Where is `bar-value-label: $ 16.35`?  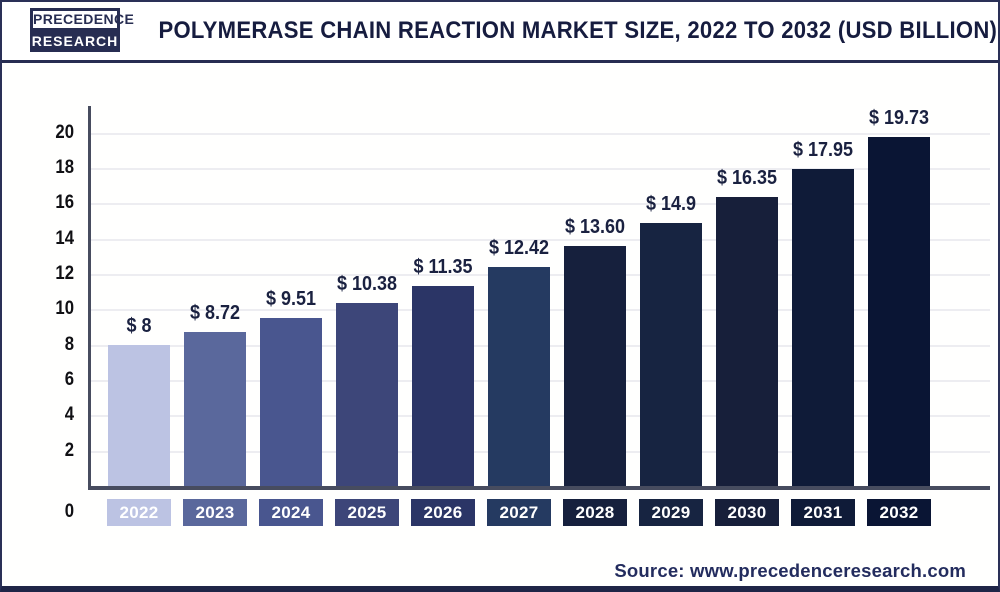
bar-value-label: $ 16.35 is located at coordinates (747, 178).